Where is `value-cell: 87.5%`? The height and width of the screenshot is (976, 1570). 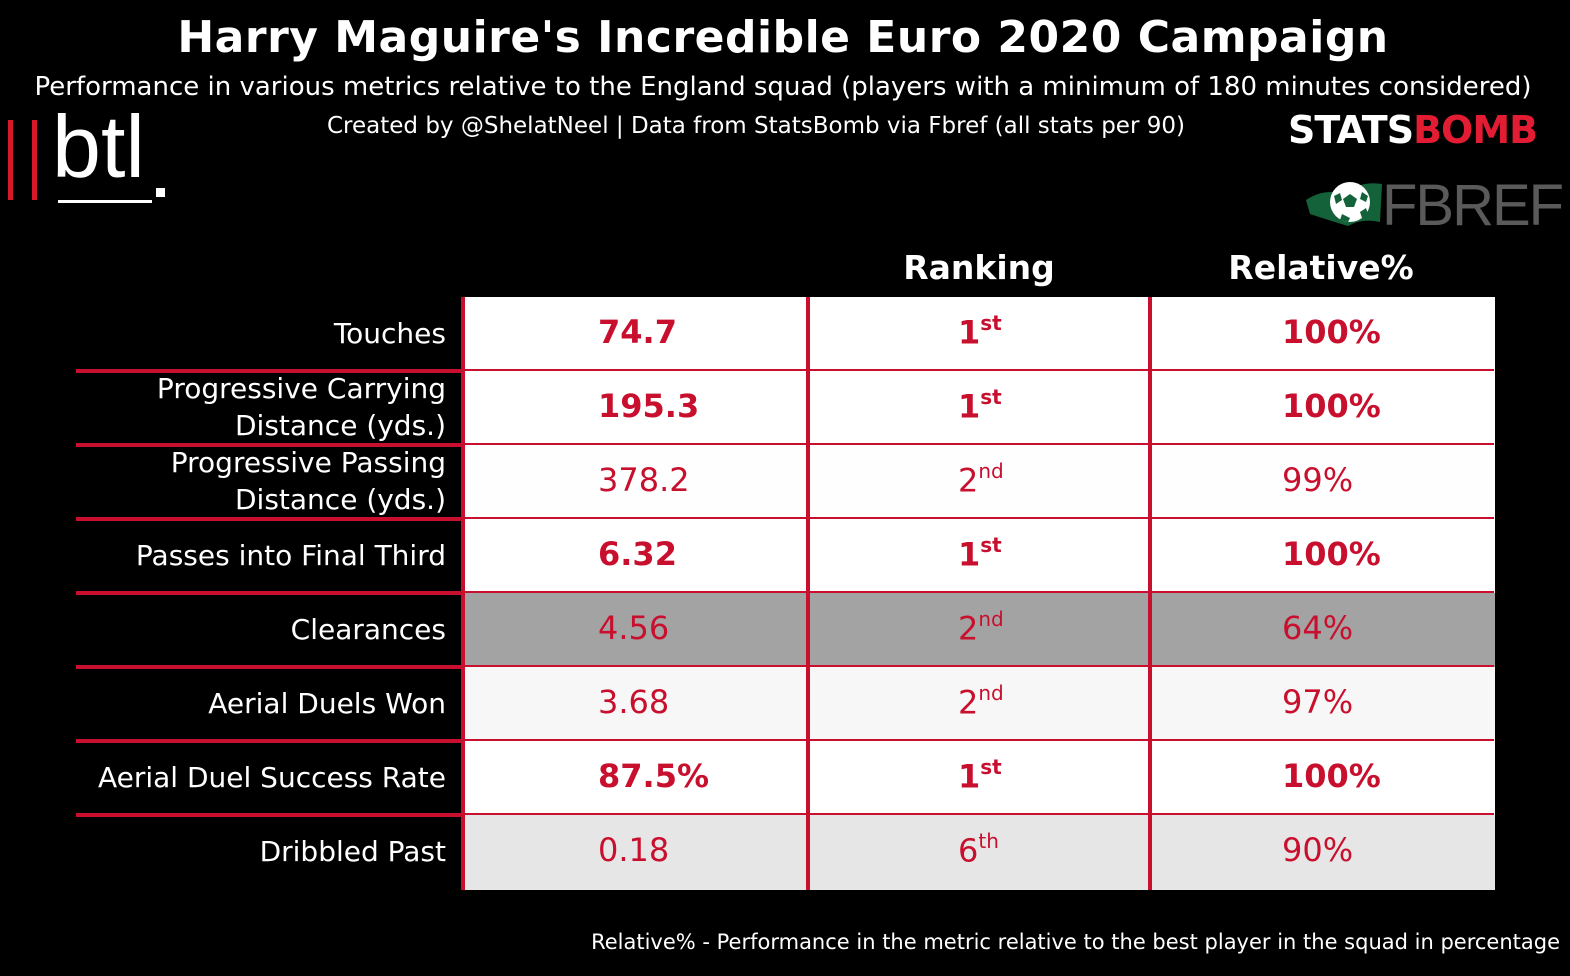 value-cell: 87.5% is located at coordinates (654, 776).